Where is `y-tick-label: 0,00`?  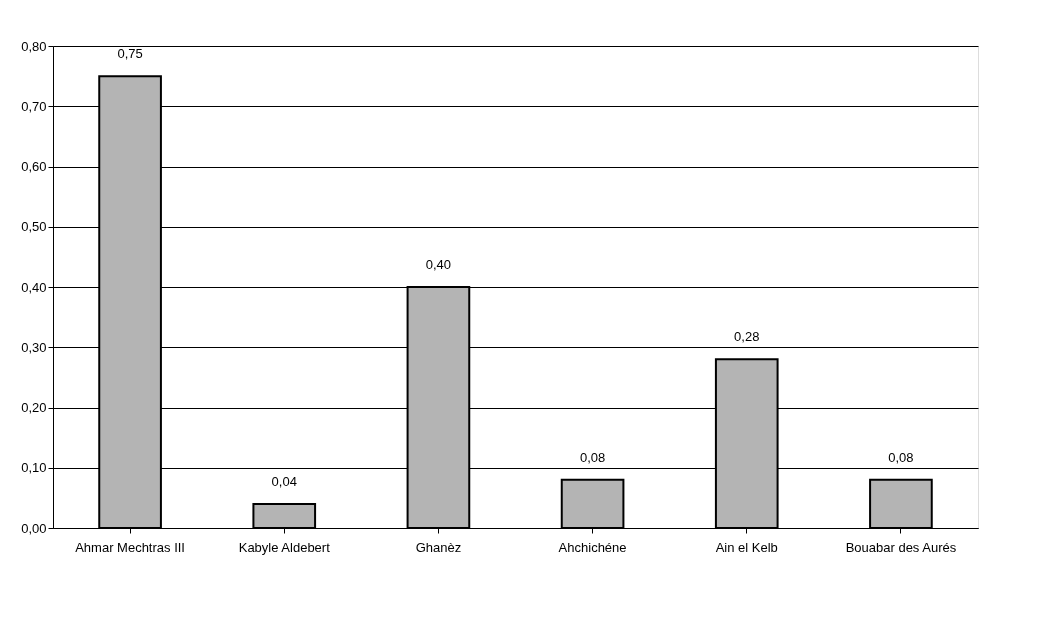
y-tick-label: 0,00 is located at coordinates (34, 528).